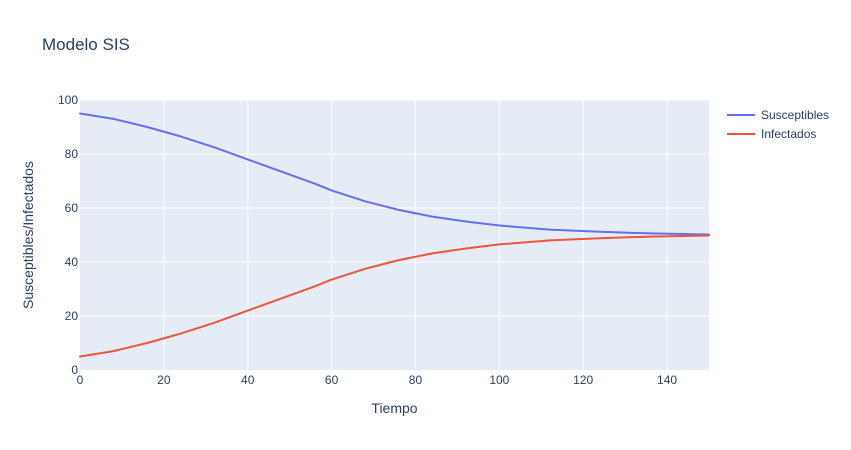 This screenshot has height=450, width=851. Describe the element at coordinates (394, 408) in the screenshot. I see `x-axis-label: Tiempo` at that location.